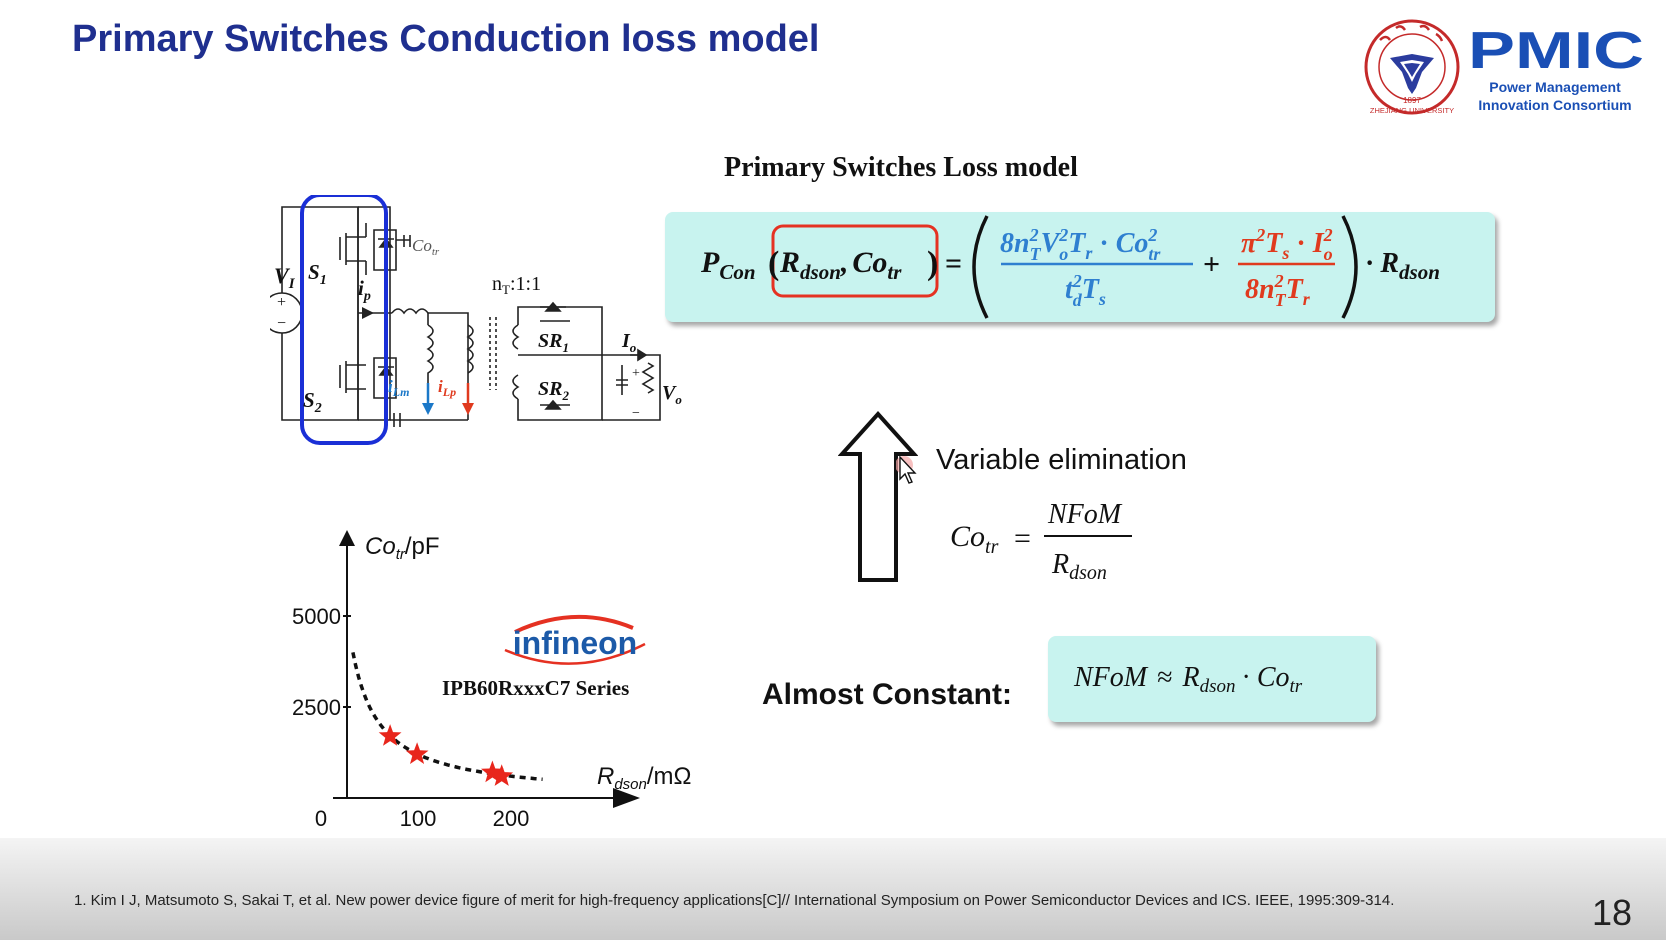  I want to click on zju-seal-icon: 1897 ZHEJIANG UNIVERSITY, so click(1412, 67).